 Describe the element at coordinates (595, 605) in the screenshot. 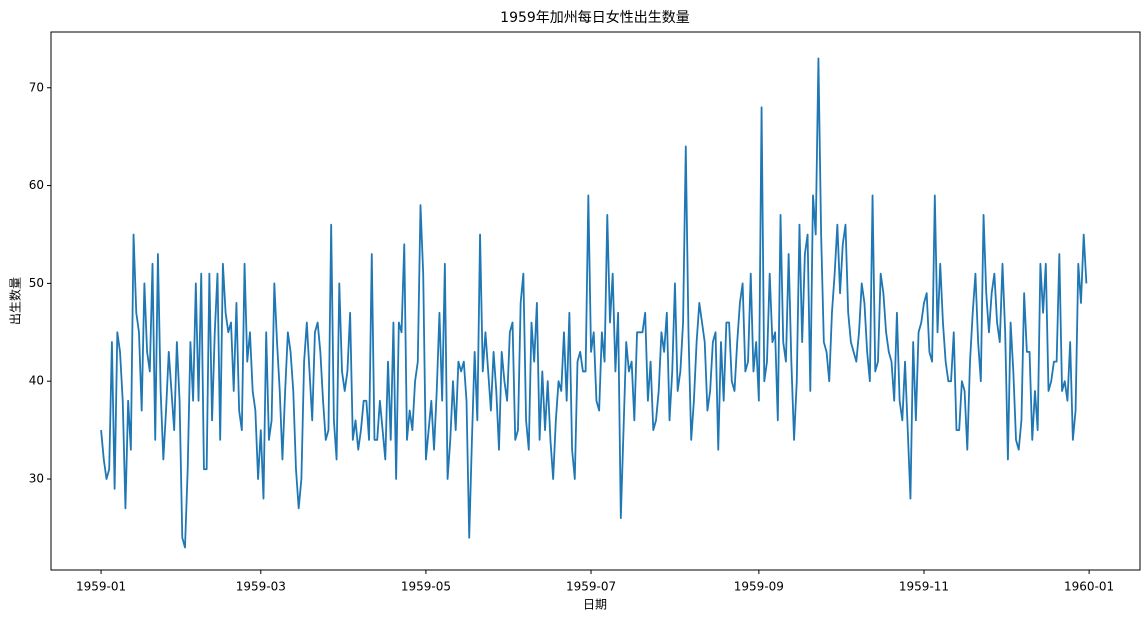

I see `x-axis-label: 日期` at that location.